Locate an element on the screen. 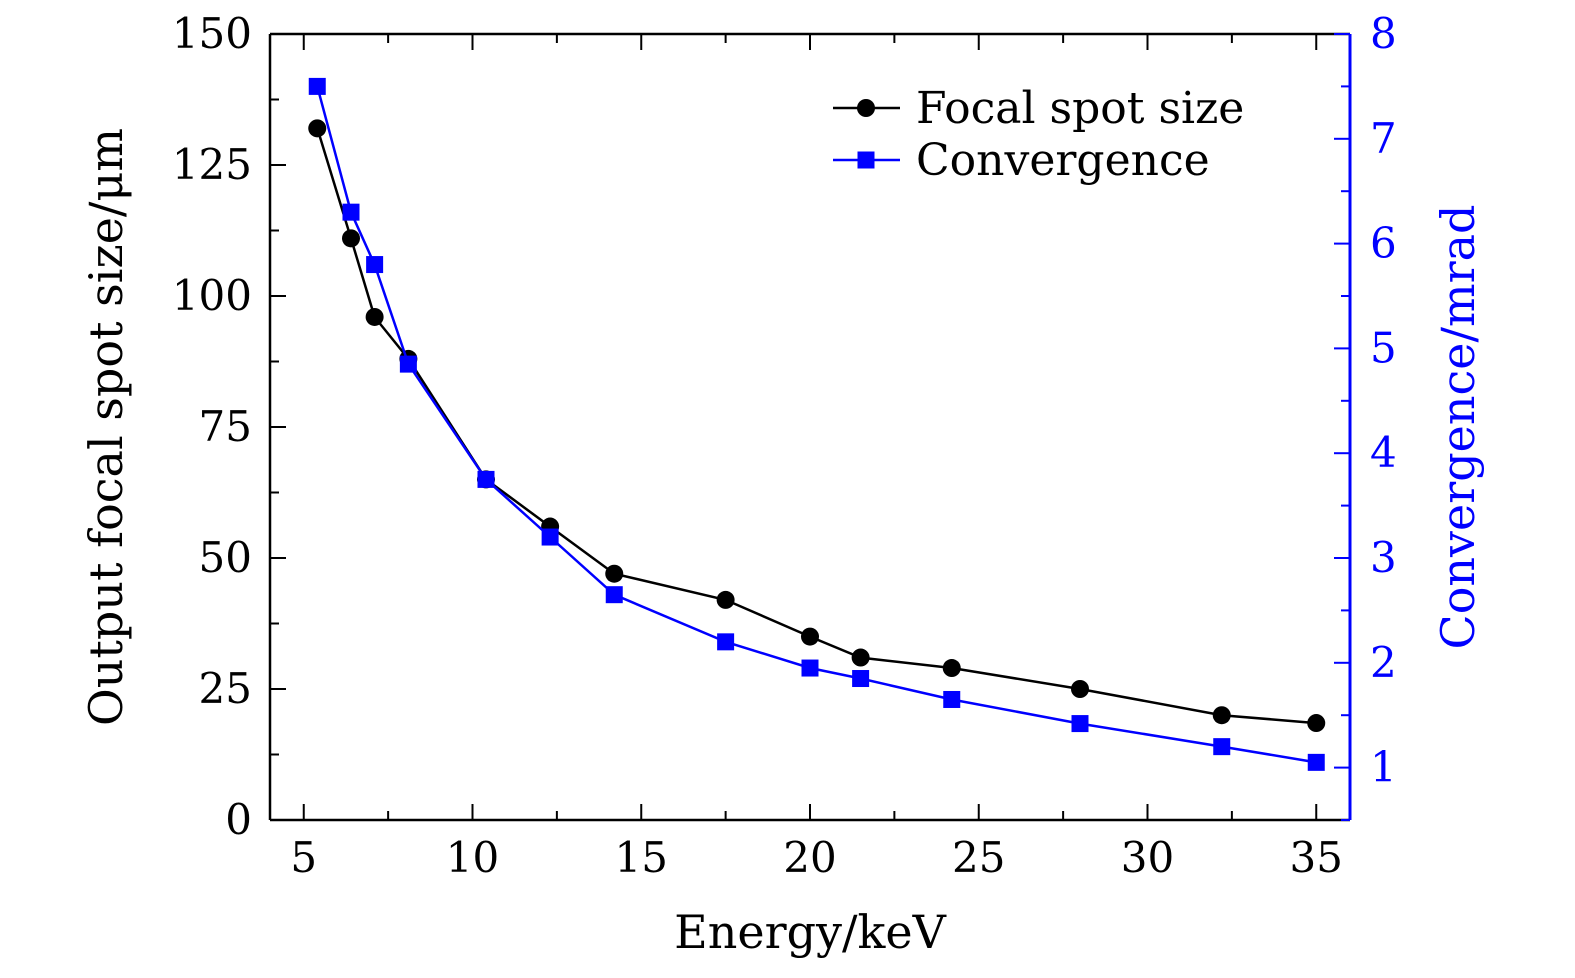  y-left-tick-label: 50 is located at coordinates (225, 557).